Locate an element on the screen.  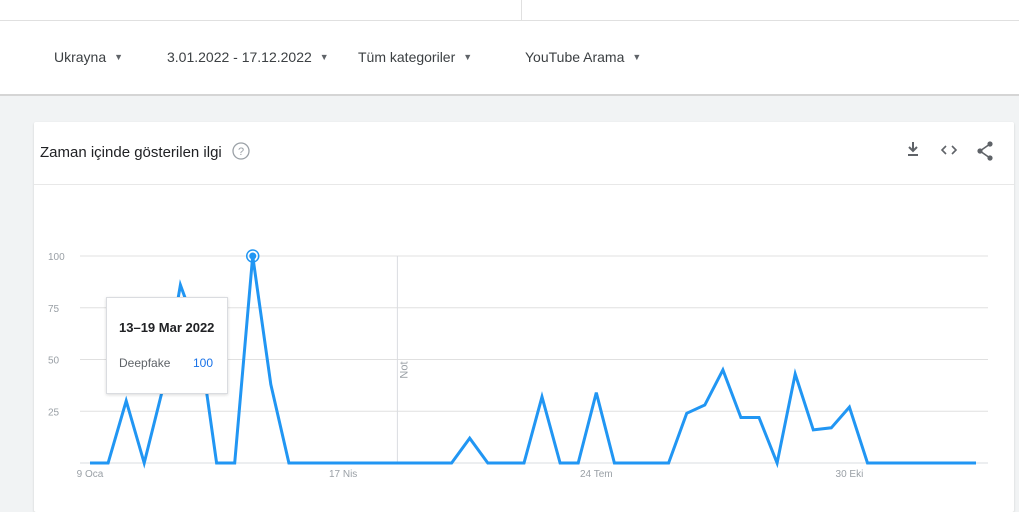
annotation-label: Not is located at coordinates (404, 369).